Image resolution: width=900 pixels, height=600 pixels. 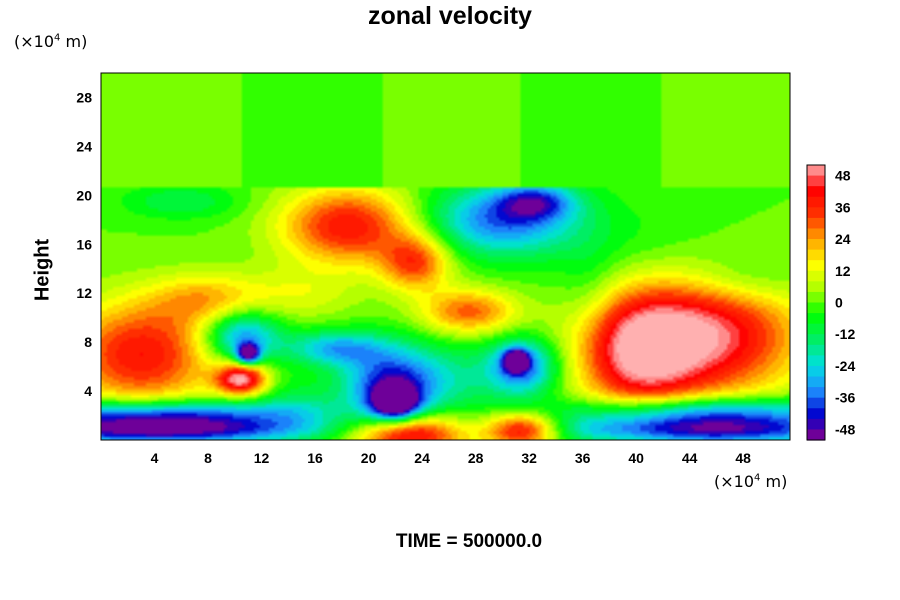 What do you see at coordinates (845, 398) in the screenshot?
I see `colorbar-tick-label: -36` at bounding box center [845, 398].